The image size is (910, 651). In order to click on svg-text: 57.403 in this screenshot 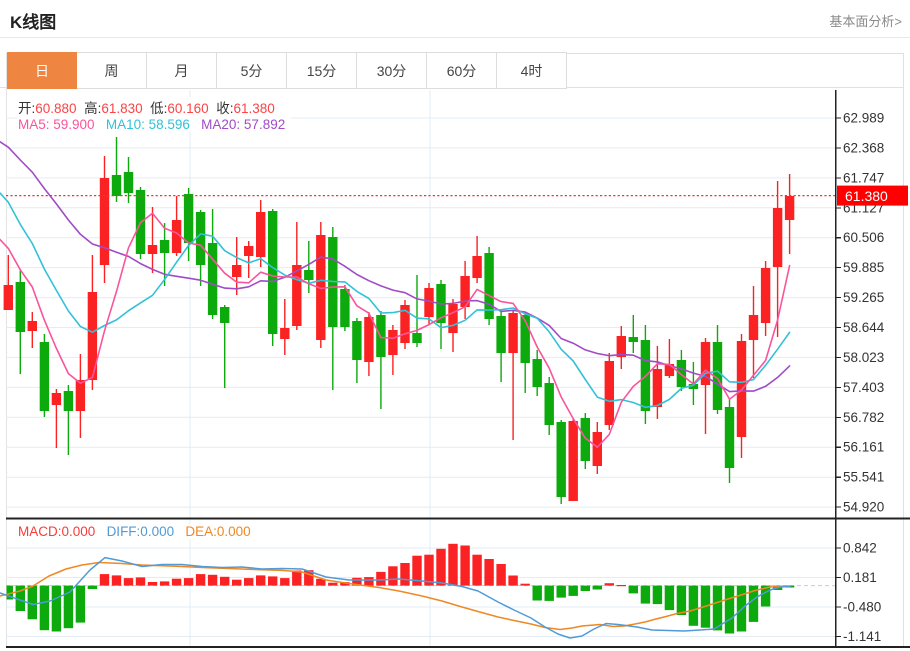, I will do `click(863, 387)`.